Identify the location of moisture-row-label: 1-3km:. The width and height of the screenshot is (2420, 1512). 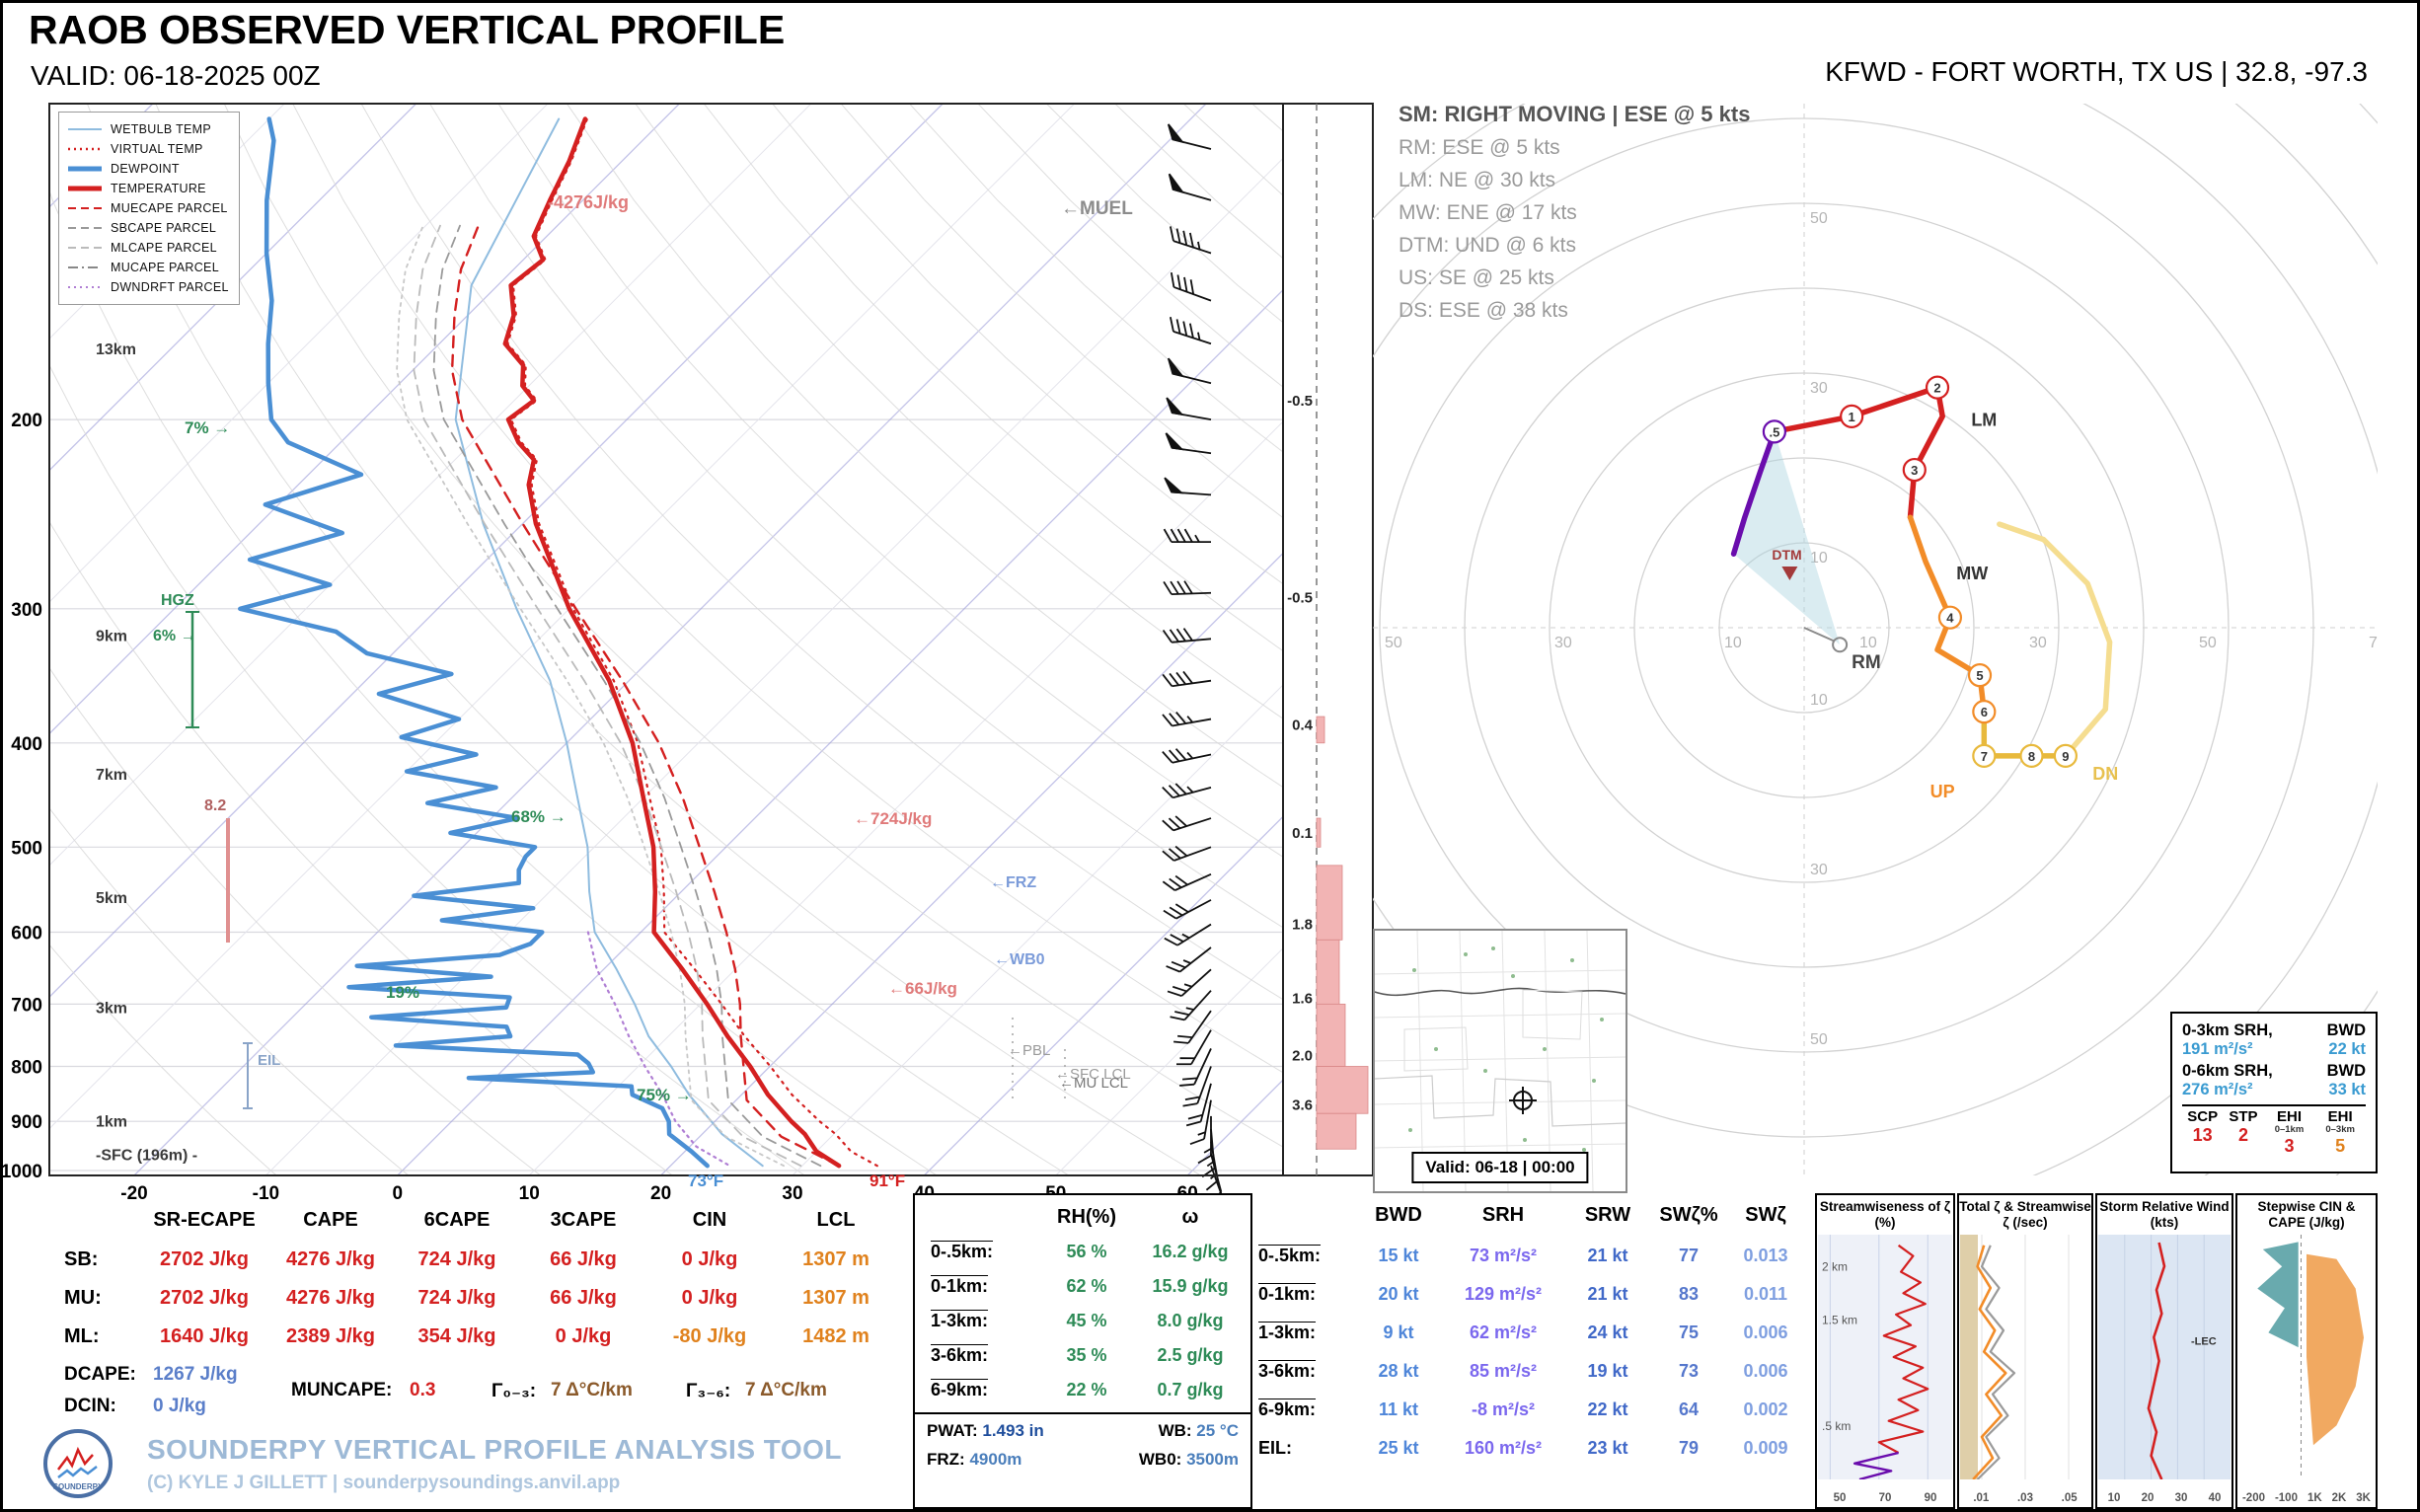
(960, 1320).